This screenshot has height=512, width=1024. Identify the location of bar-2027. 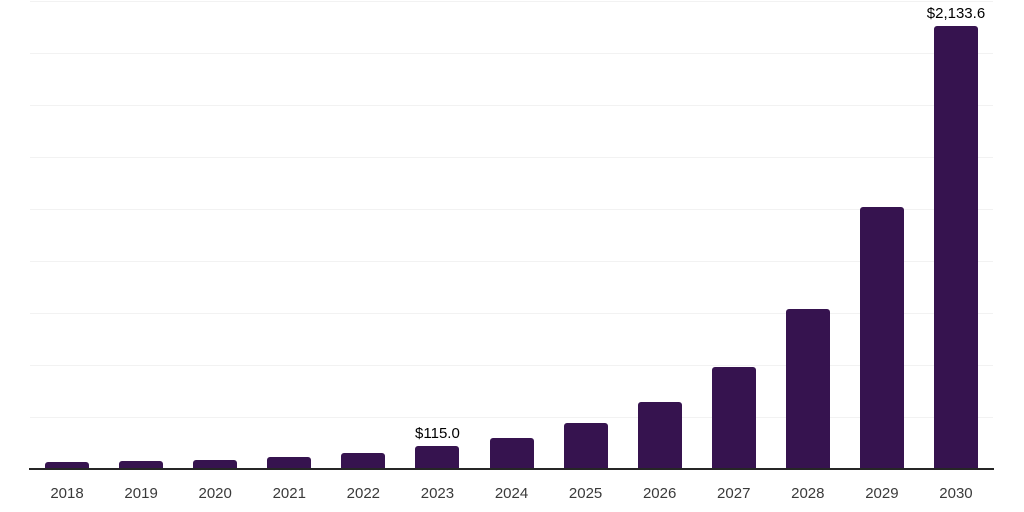
(733, 418).